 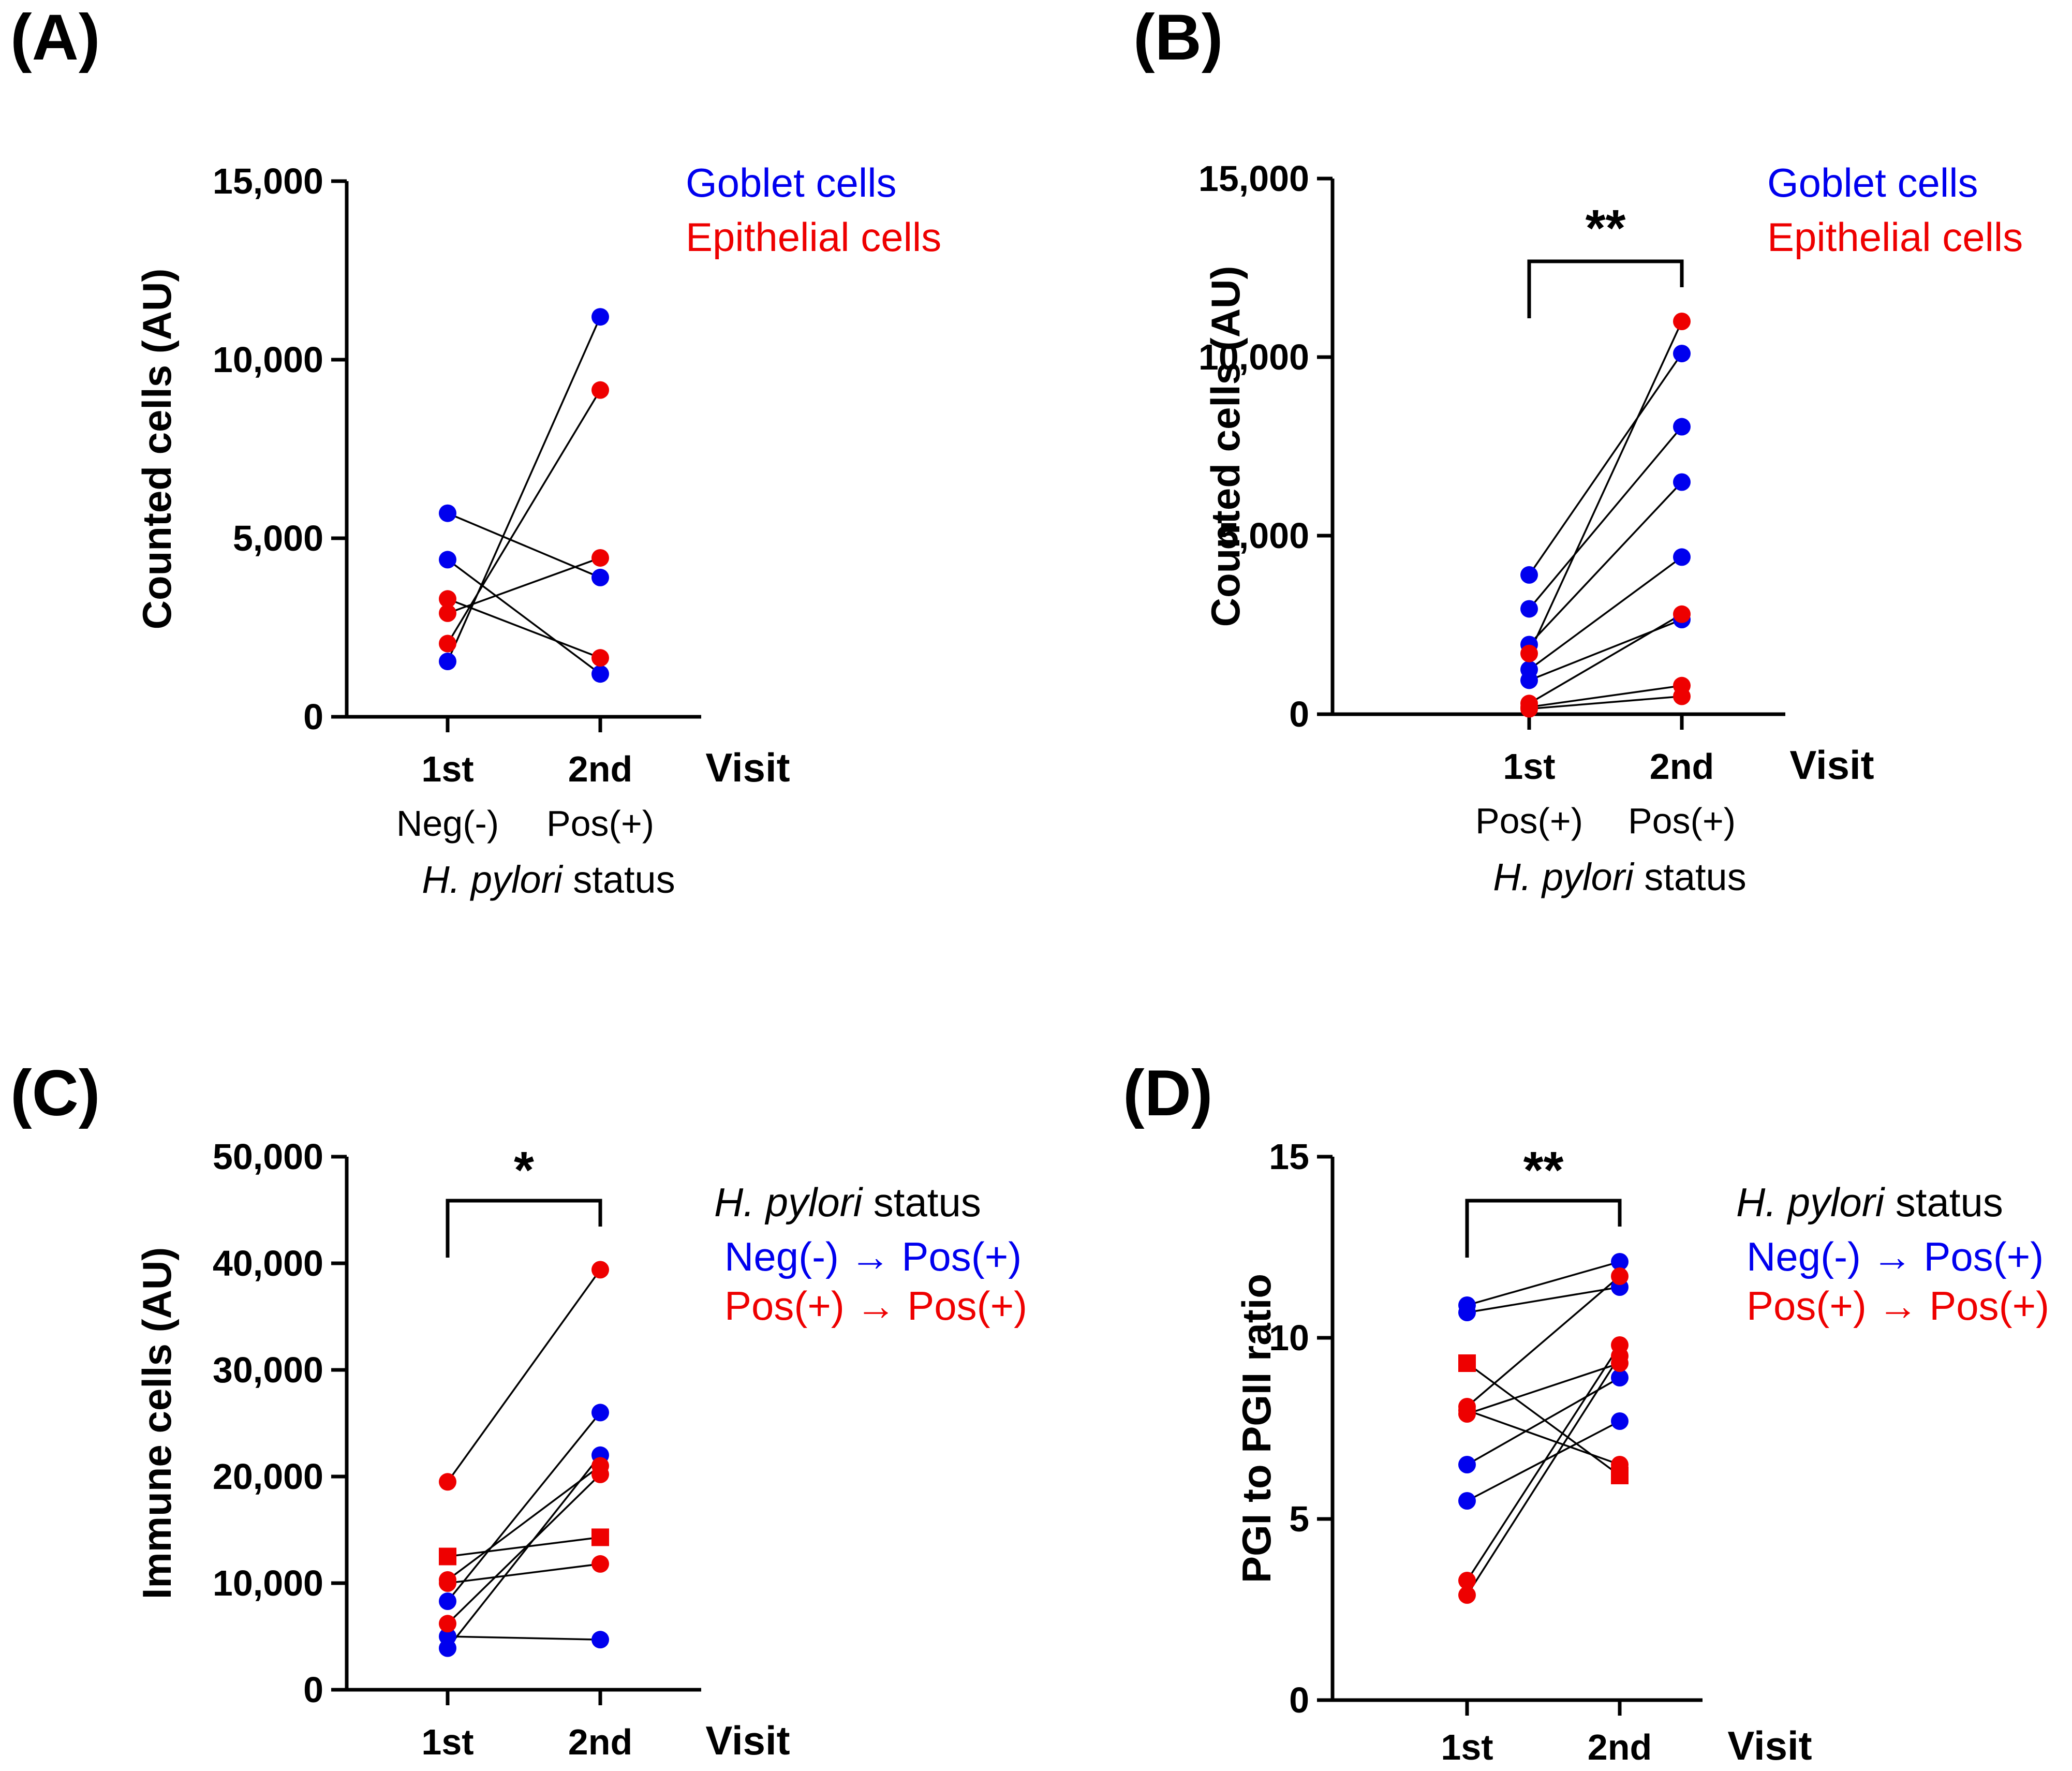 I want to click on panel-a-category-label: 1st, so click(x=447, y=769).